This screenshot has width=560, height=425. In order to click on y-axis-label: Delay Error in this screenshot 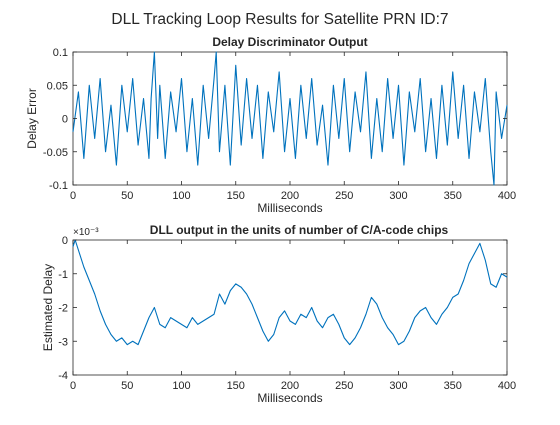, I will do `click(32, 118)`.